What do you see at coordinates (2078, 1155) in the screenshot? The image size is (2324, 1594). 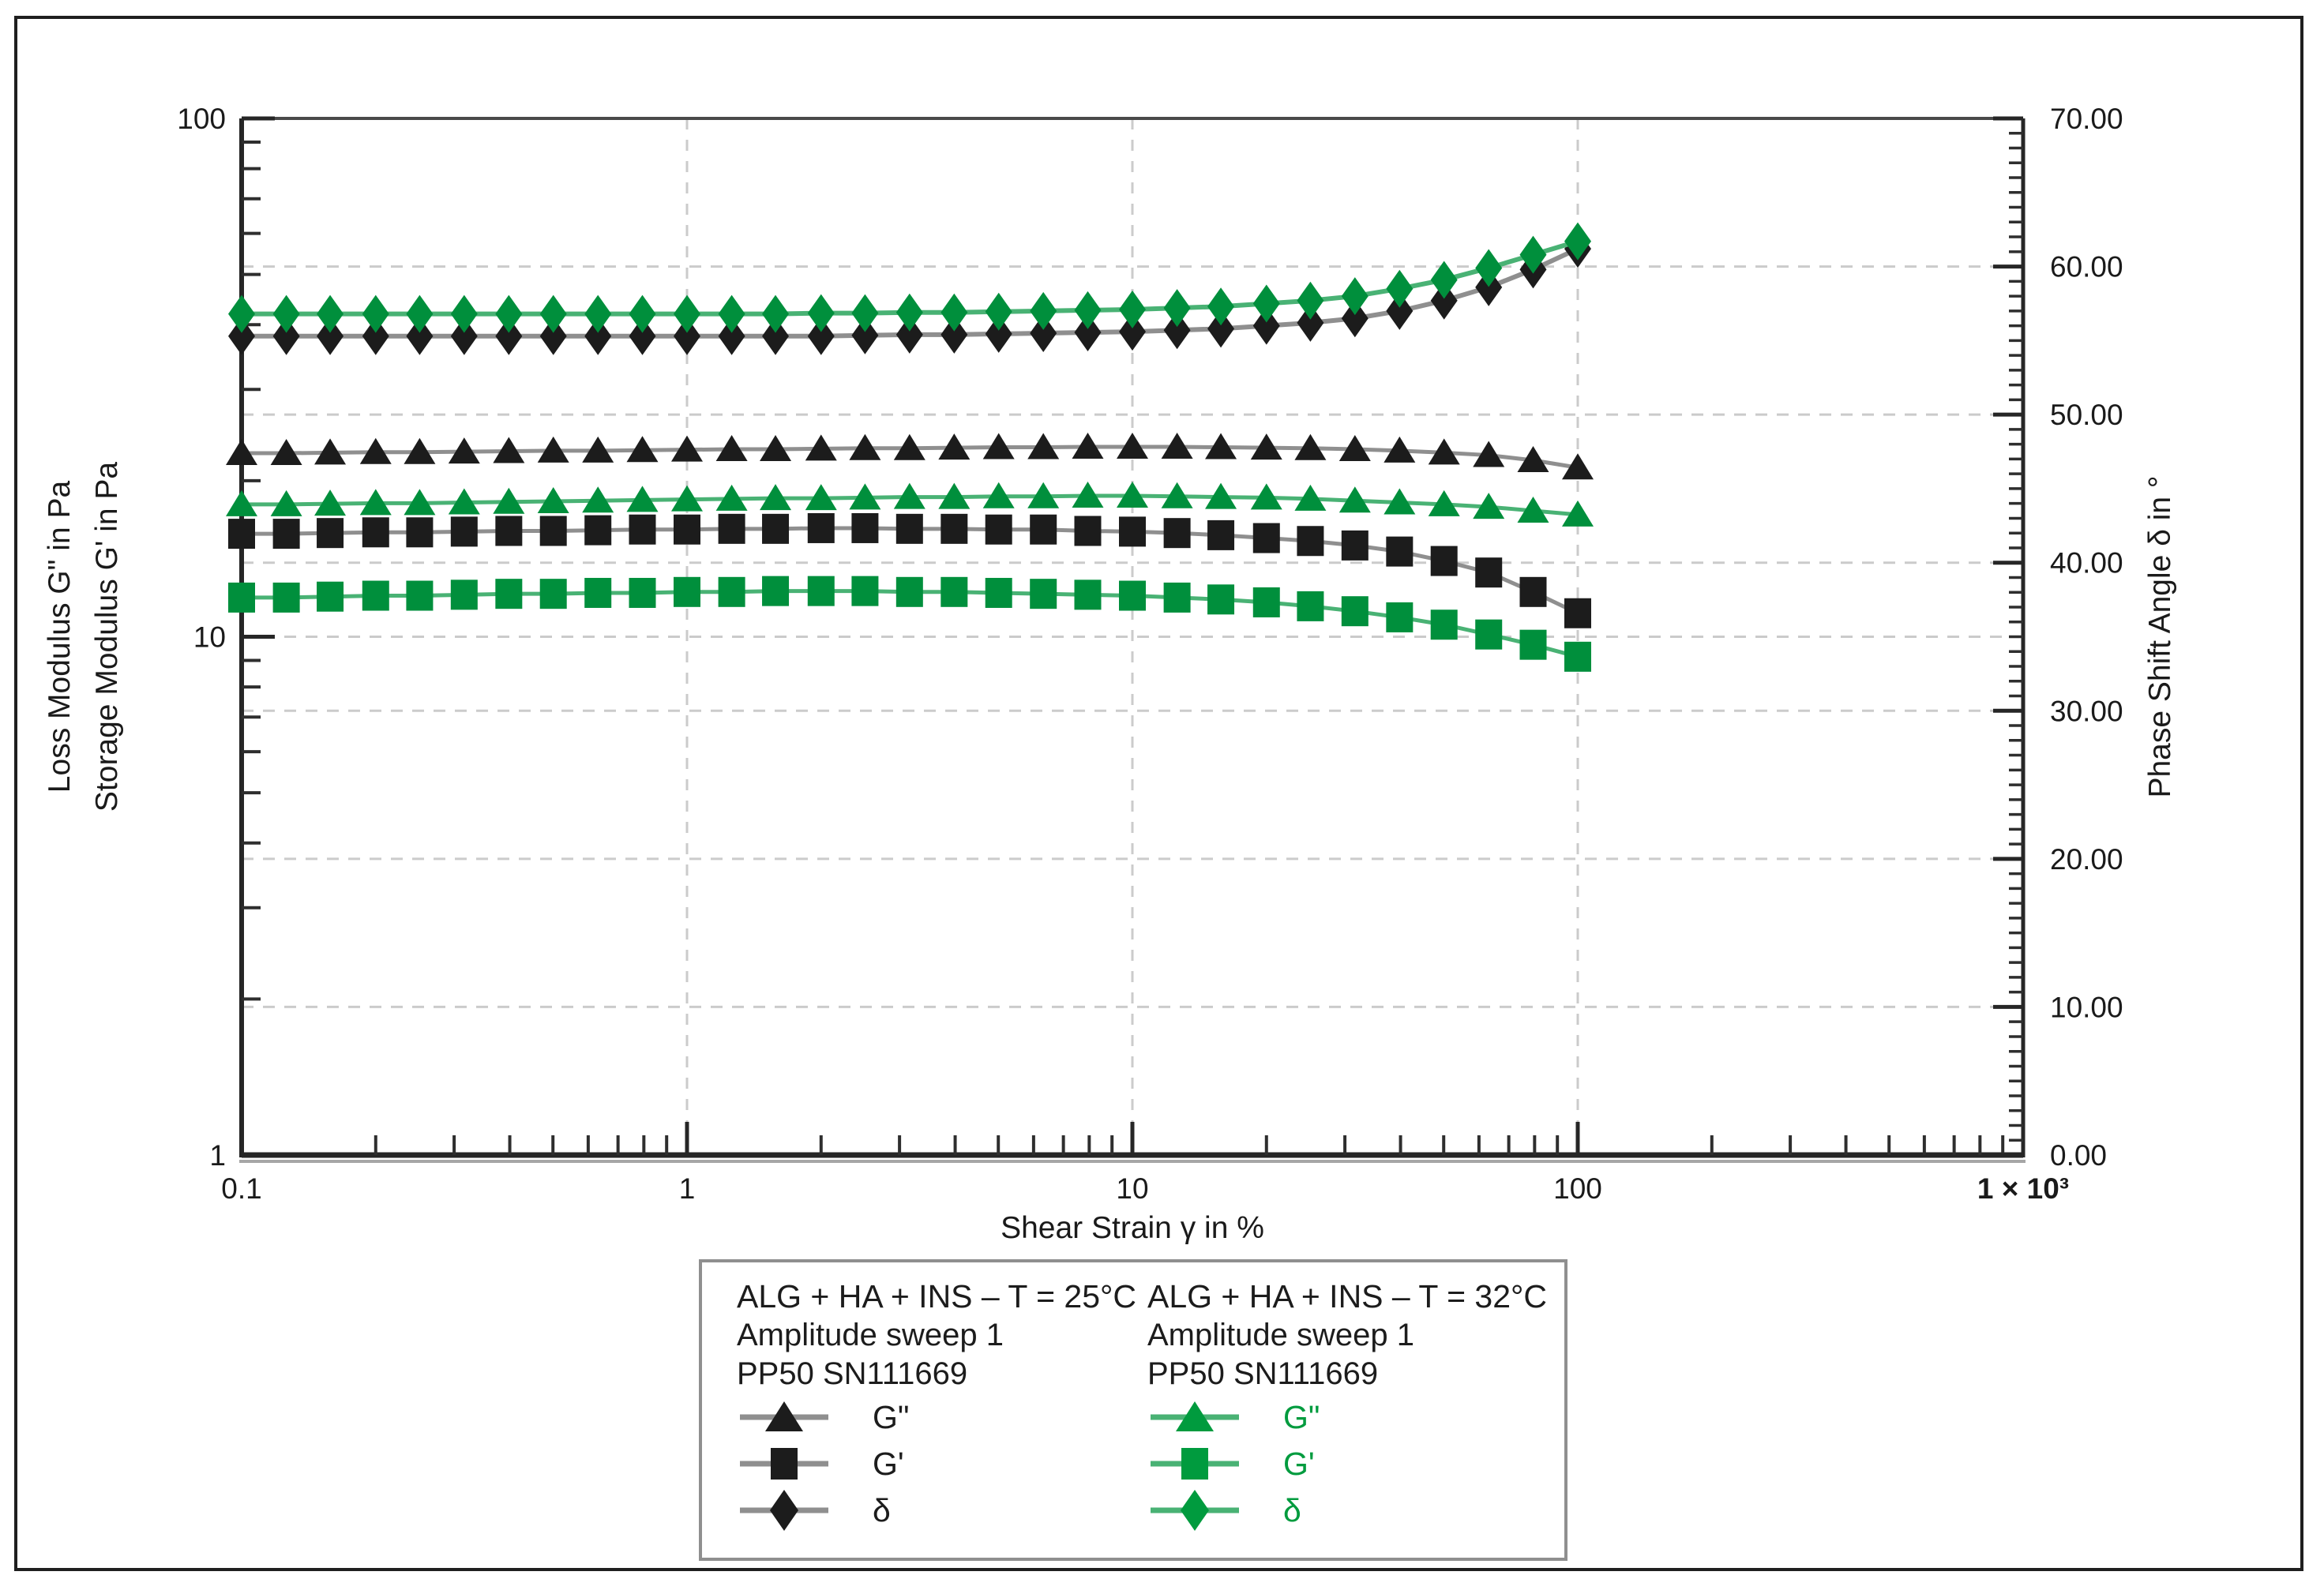 I see `right-axis-tick-label: 0.00` at bounding box center [2078, 1155].